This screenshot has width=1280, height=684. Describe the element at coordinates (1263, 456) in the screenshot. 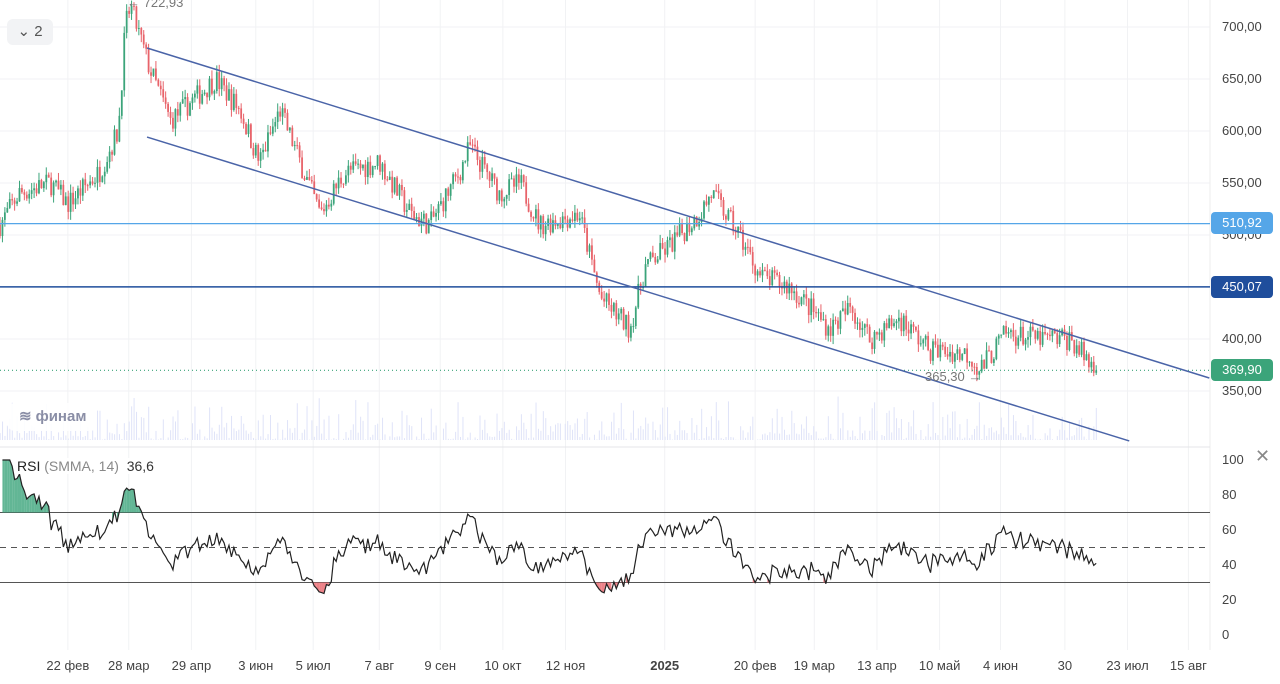

I see `close-icon: ✕` at that location.